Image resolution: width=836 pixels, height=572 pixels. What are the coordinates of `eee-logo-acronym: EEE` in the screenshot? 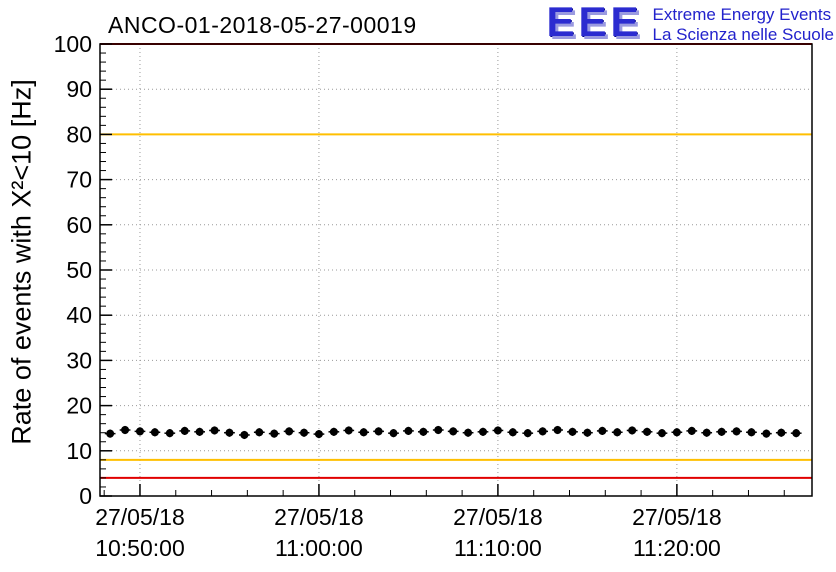 It's located at (594, 22).